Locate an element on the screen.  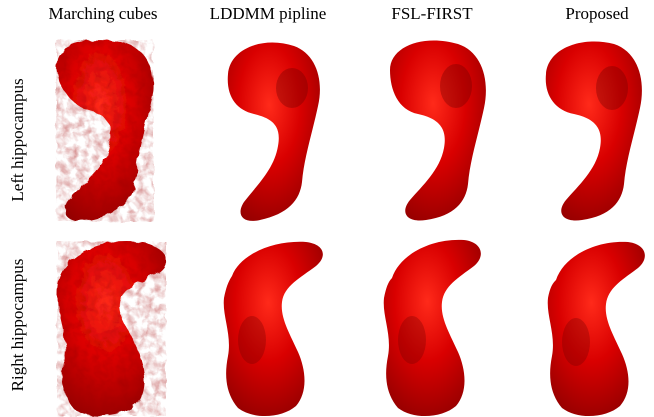
render-left-marching-cubes is located at coordinates (110, 126).